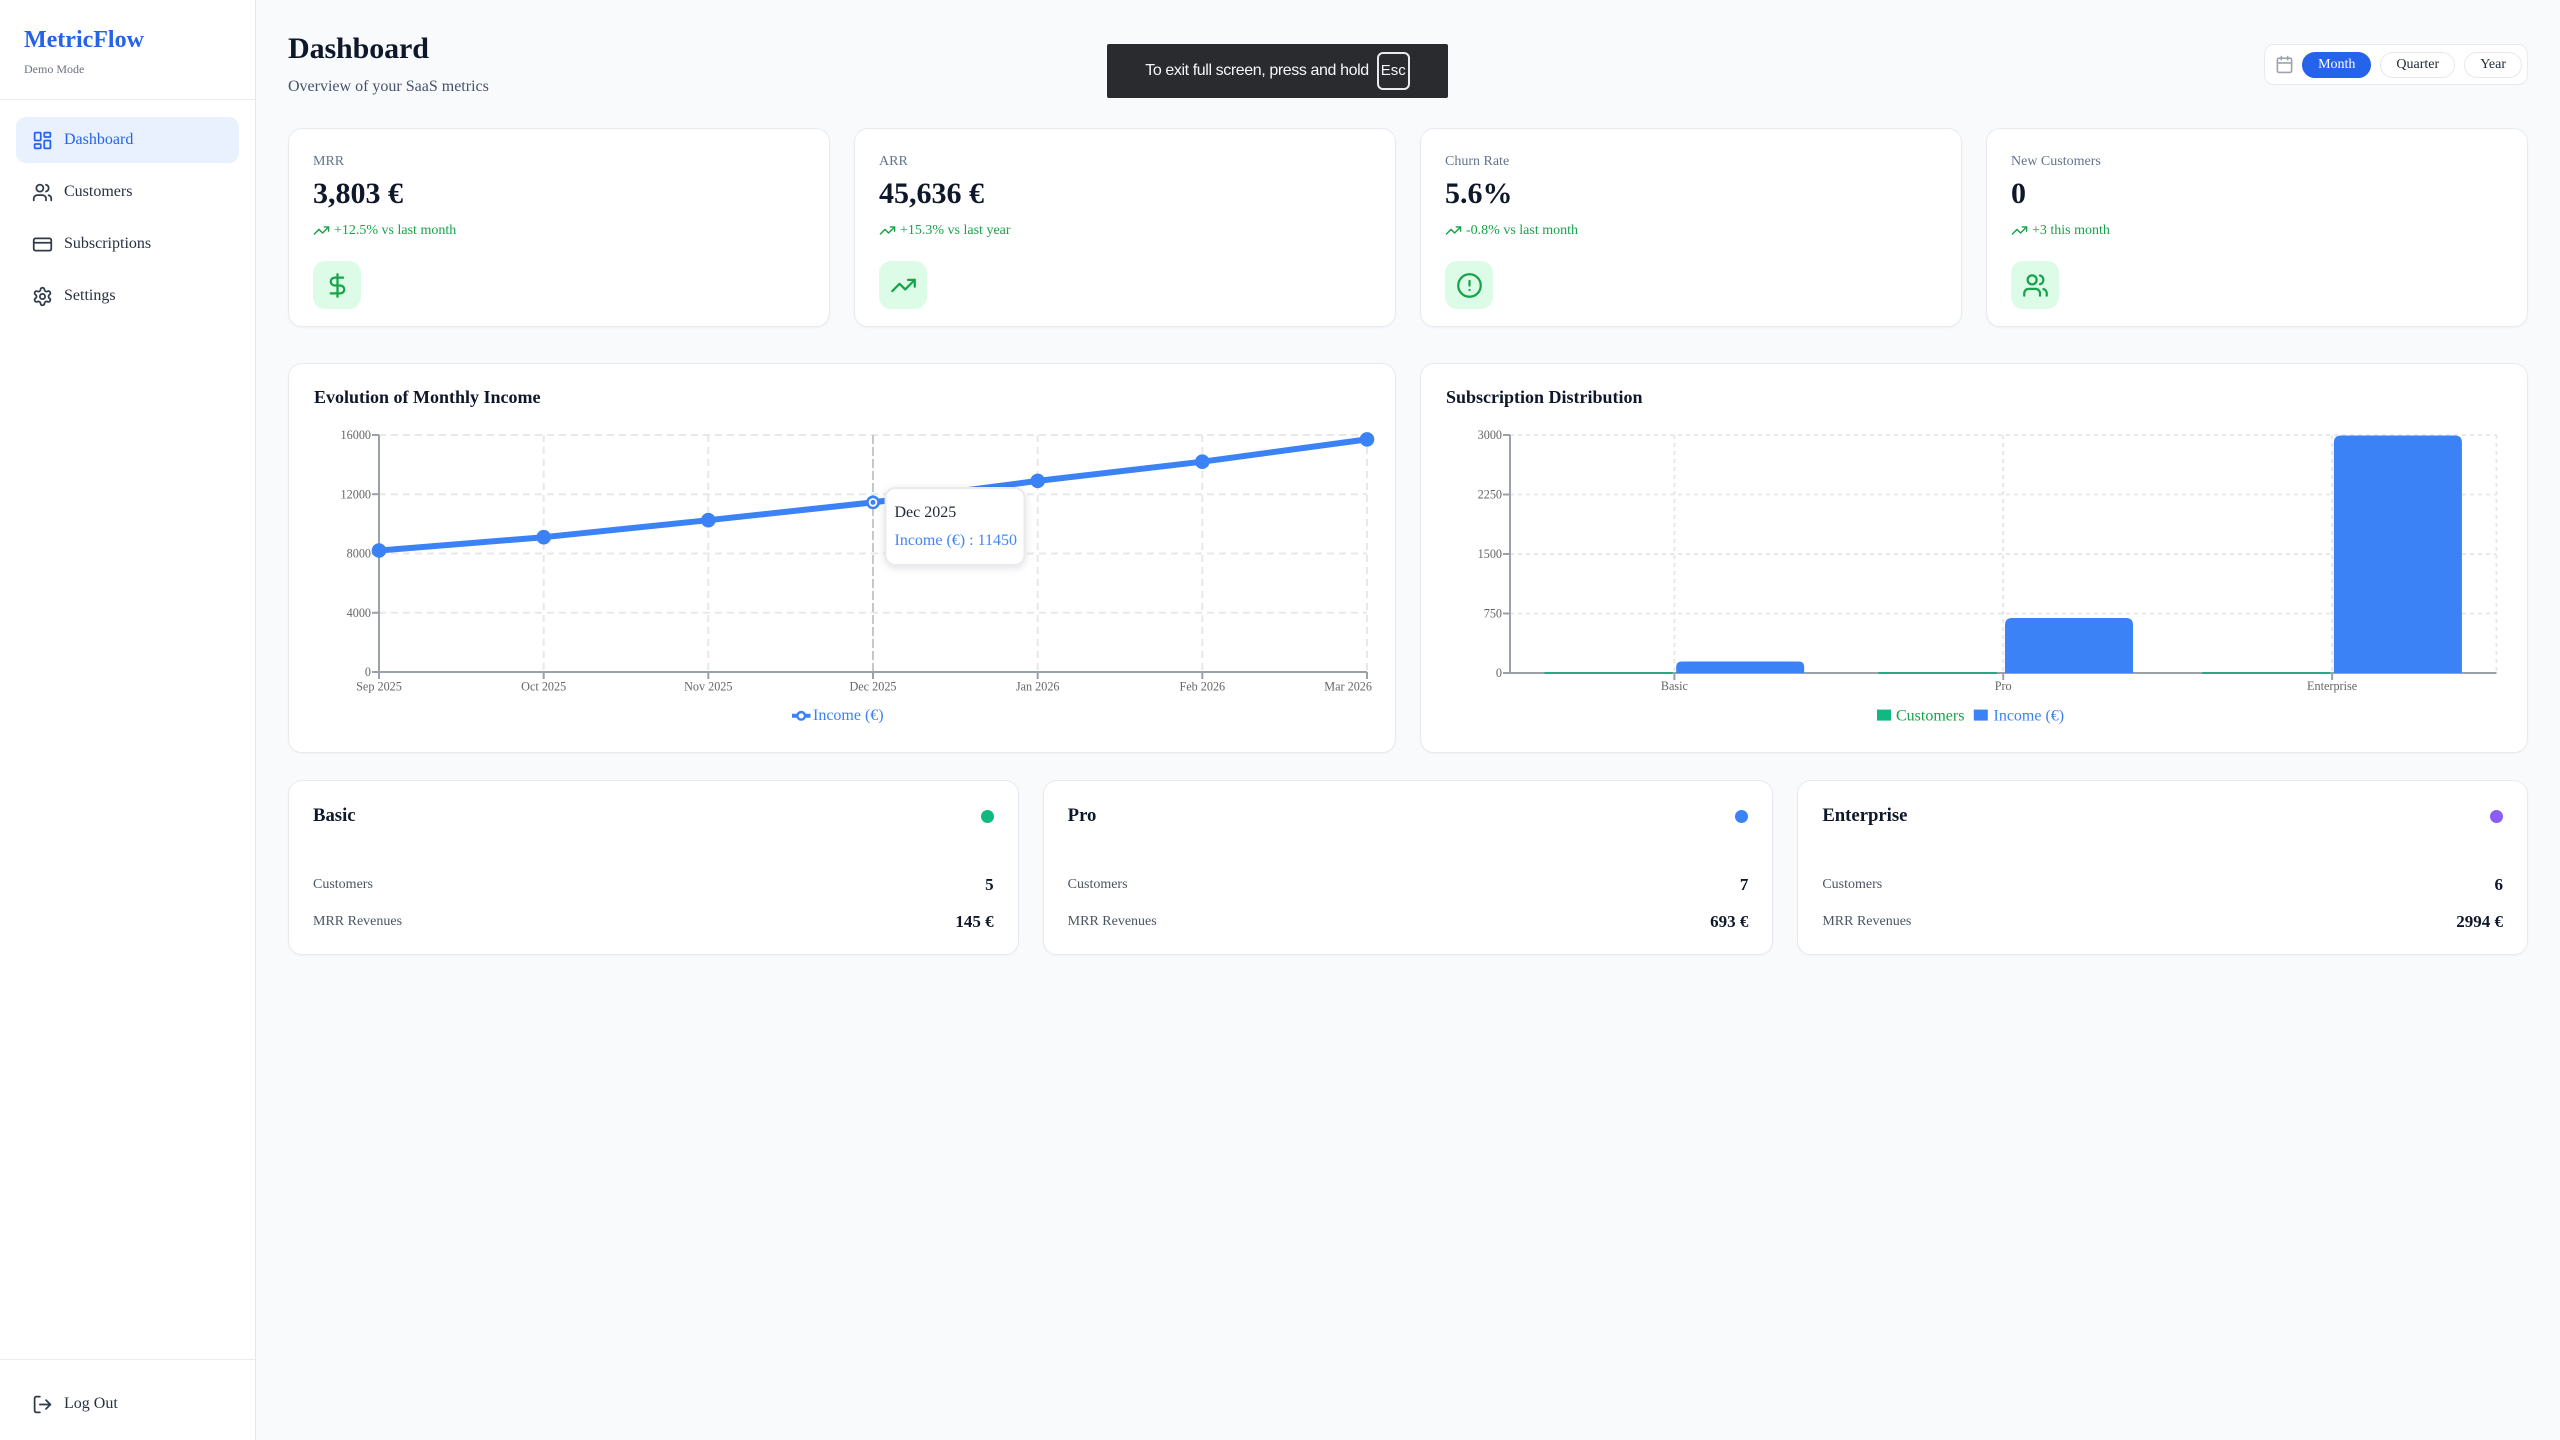 The height and width of the screenshot is (1440, 2560). What do you see at coordinates (1675, 686) in the screenshot?
I see `svg-text: Basic` at bounding box center [1675, 686].